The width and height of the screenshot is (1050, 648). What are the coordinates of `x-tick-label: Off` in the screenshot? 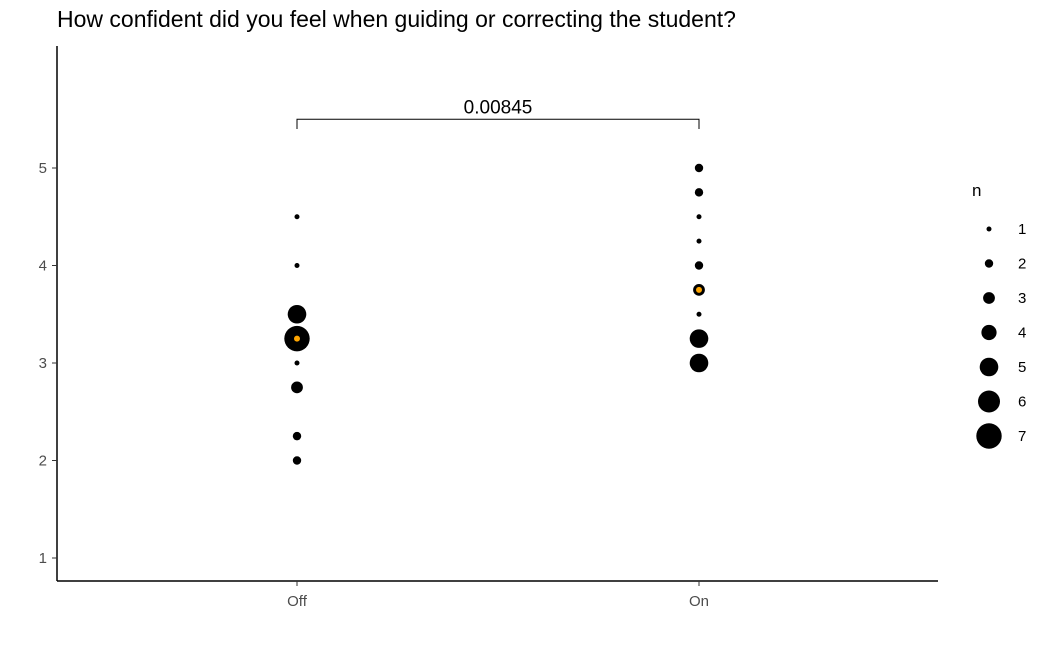 It's located at (297, 601).